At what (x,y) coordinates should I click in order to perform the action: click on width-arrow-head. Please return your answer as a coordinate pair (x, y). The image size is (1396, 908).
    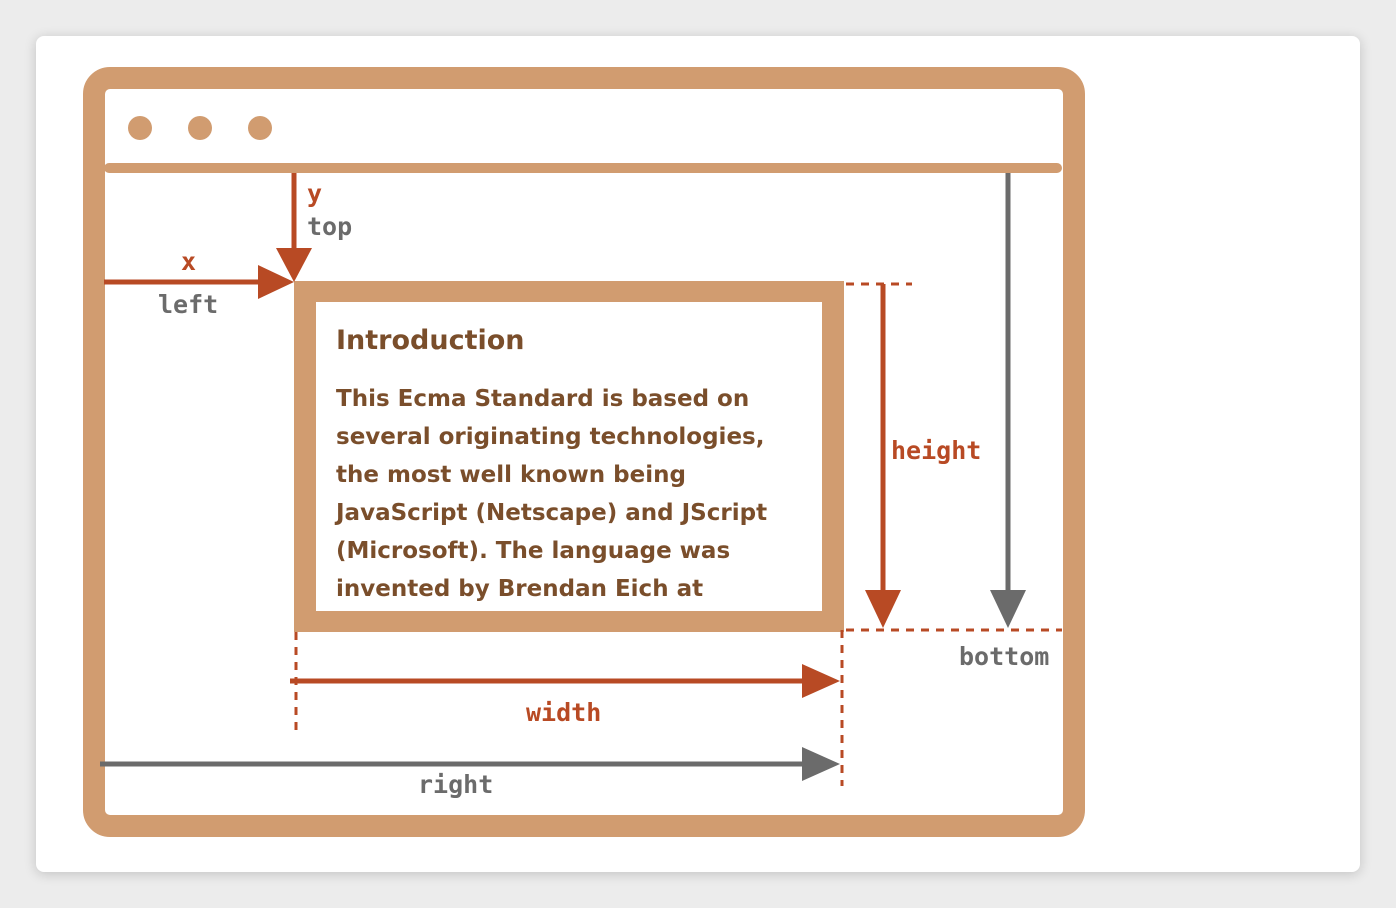
    Looking at the image, I should click on (821, 681).